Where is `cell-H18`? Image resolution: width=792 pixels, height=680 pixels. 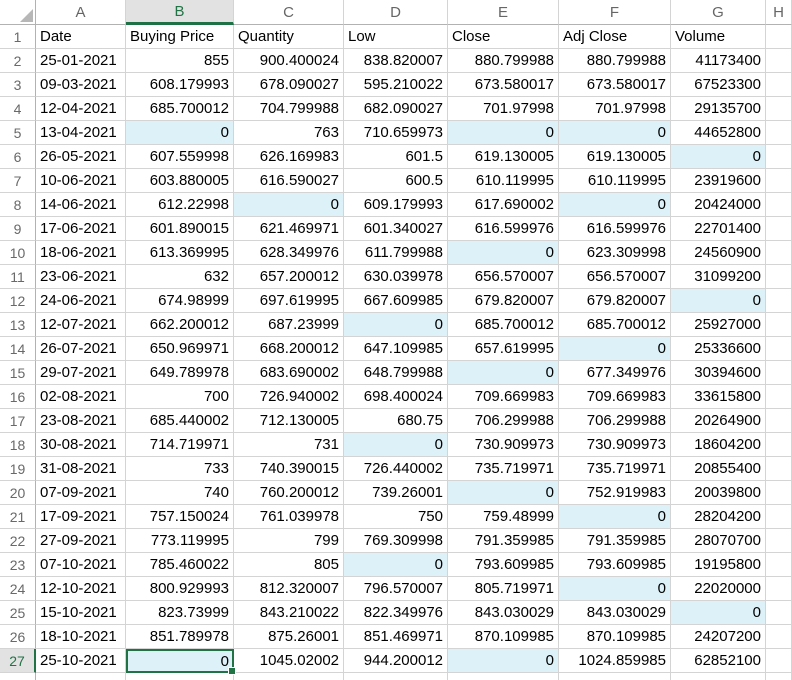
cell-H18 is located at coordinates (779, 445).